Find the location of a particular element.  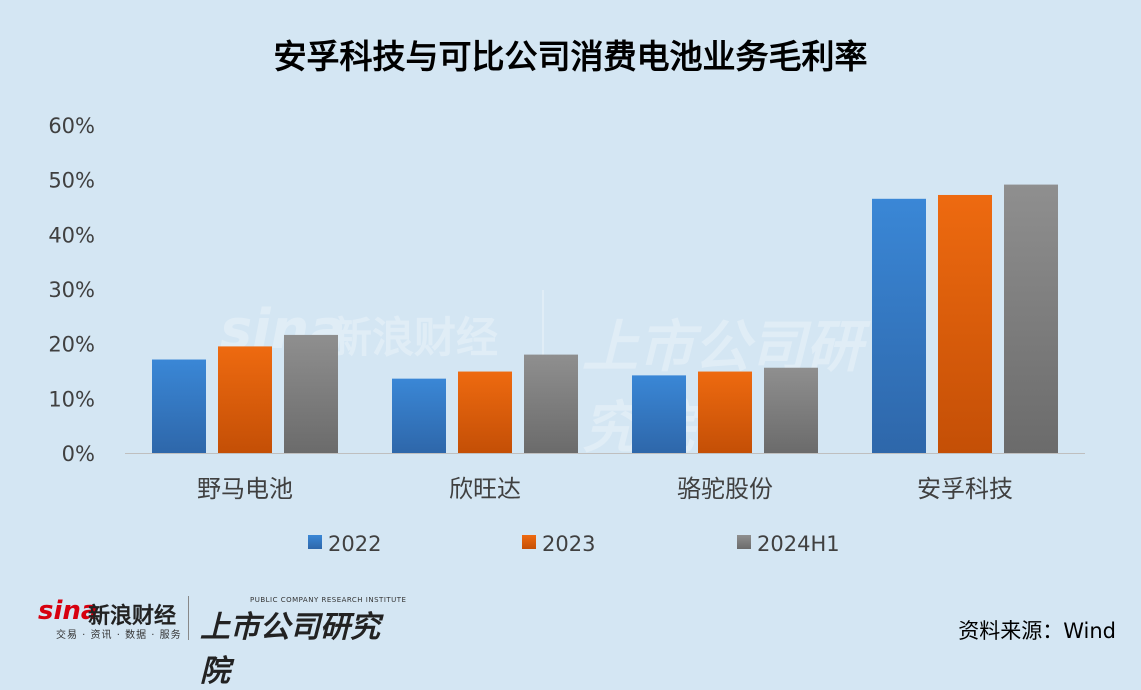

sina-finance-tagline: 交易 · 资讯 · 数据 · 服务 is located at coordinates (119, 635).